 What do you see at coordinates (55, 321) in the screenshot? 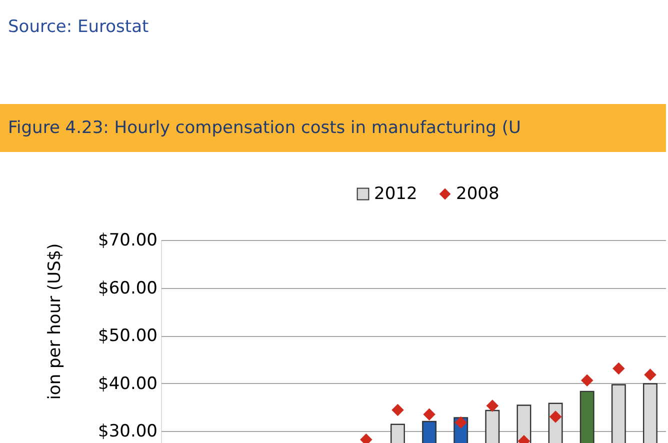
I see `y-axis-title: ion per hour (US$)` at bounding box center [55, 321].